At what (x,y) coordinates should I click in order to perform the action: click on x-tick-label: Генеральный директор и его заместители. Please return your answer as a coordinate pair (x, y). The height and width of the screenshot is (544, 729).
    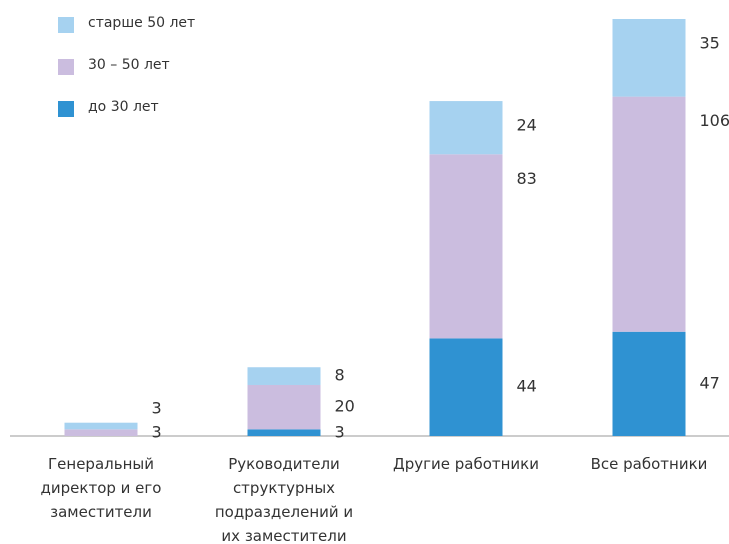
    Looking at the image, I should click on (101, 488).